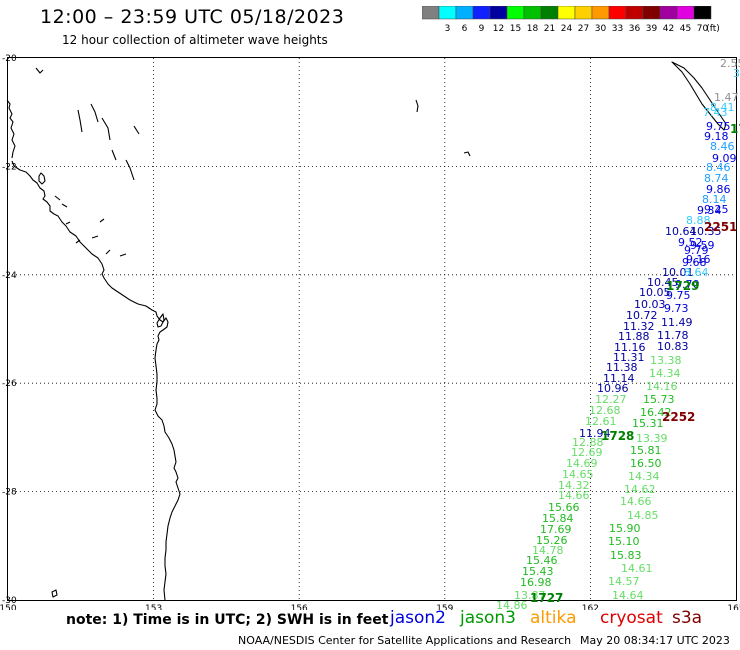 The width and height of the screenshot is (740, 650). Describe the element at coordinates (153, 607) in the screenshot. I see `lon-tick-label: 153` at that location.